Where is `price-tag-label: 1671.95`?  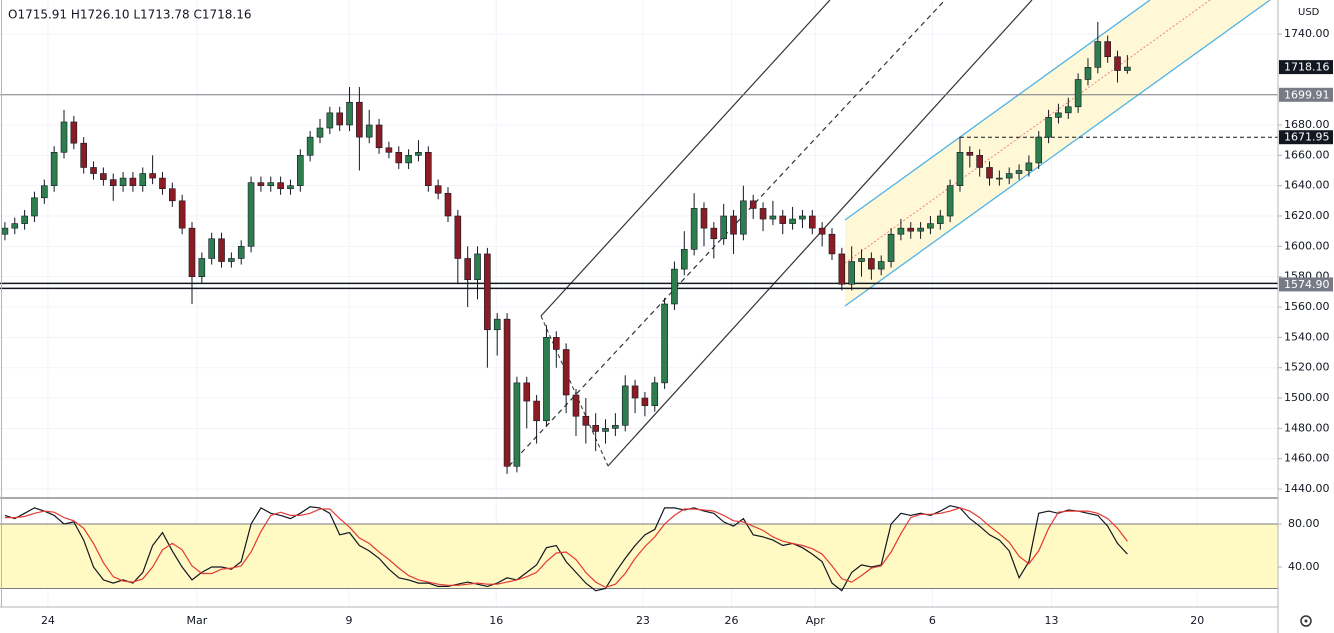
price-tag-label: 1671.95 is located at coordinates (1307, 137).